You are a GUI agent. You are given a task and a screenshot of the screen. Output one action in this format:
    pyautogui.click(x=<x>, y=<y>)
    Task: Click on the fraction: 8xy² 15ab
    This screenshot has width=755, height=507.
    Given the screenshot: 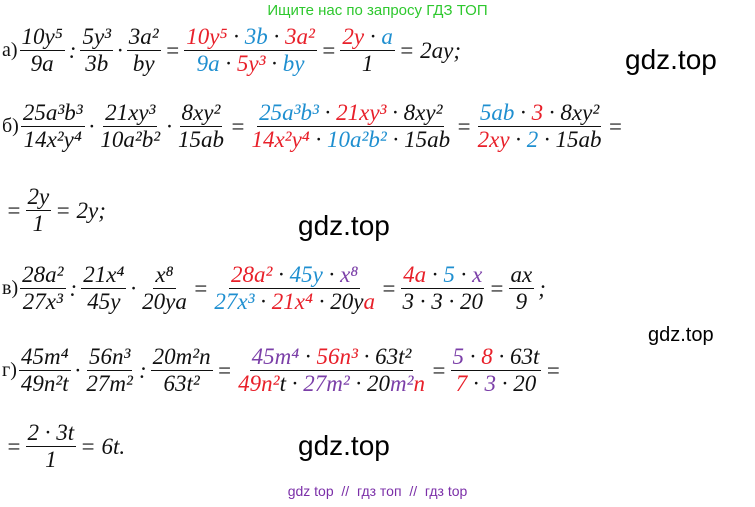 What is the action you would take?
    pyautogui.click(x=201, y=126)
    